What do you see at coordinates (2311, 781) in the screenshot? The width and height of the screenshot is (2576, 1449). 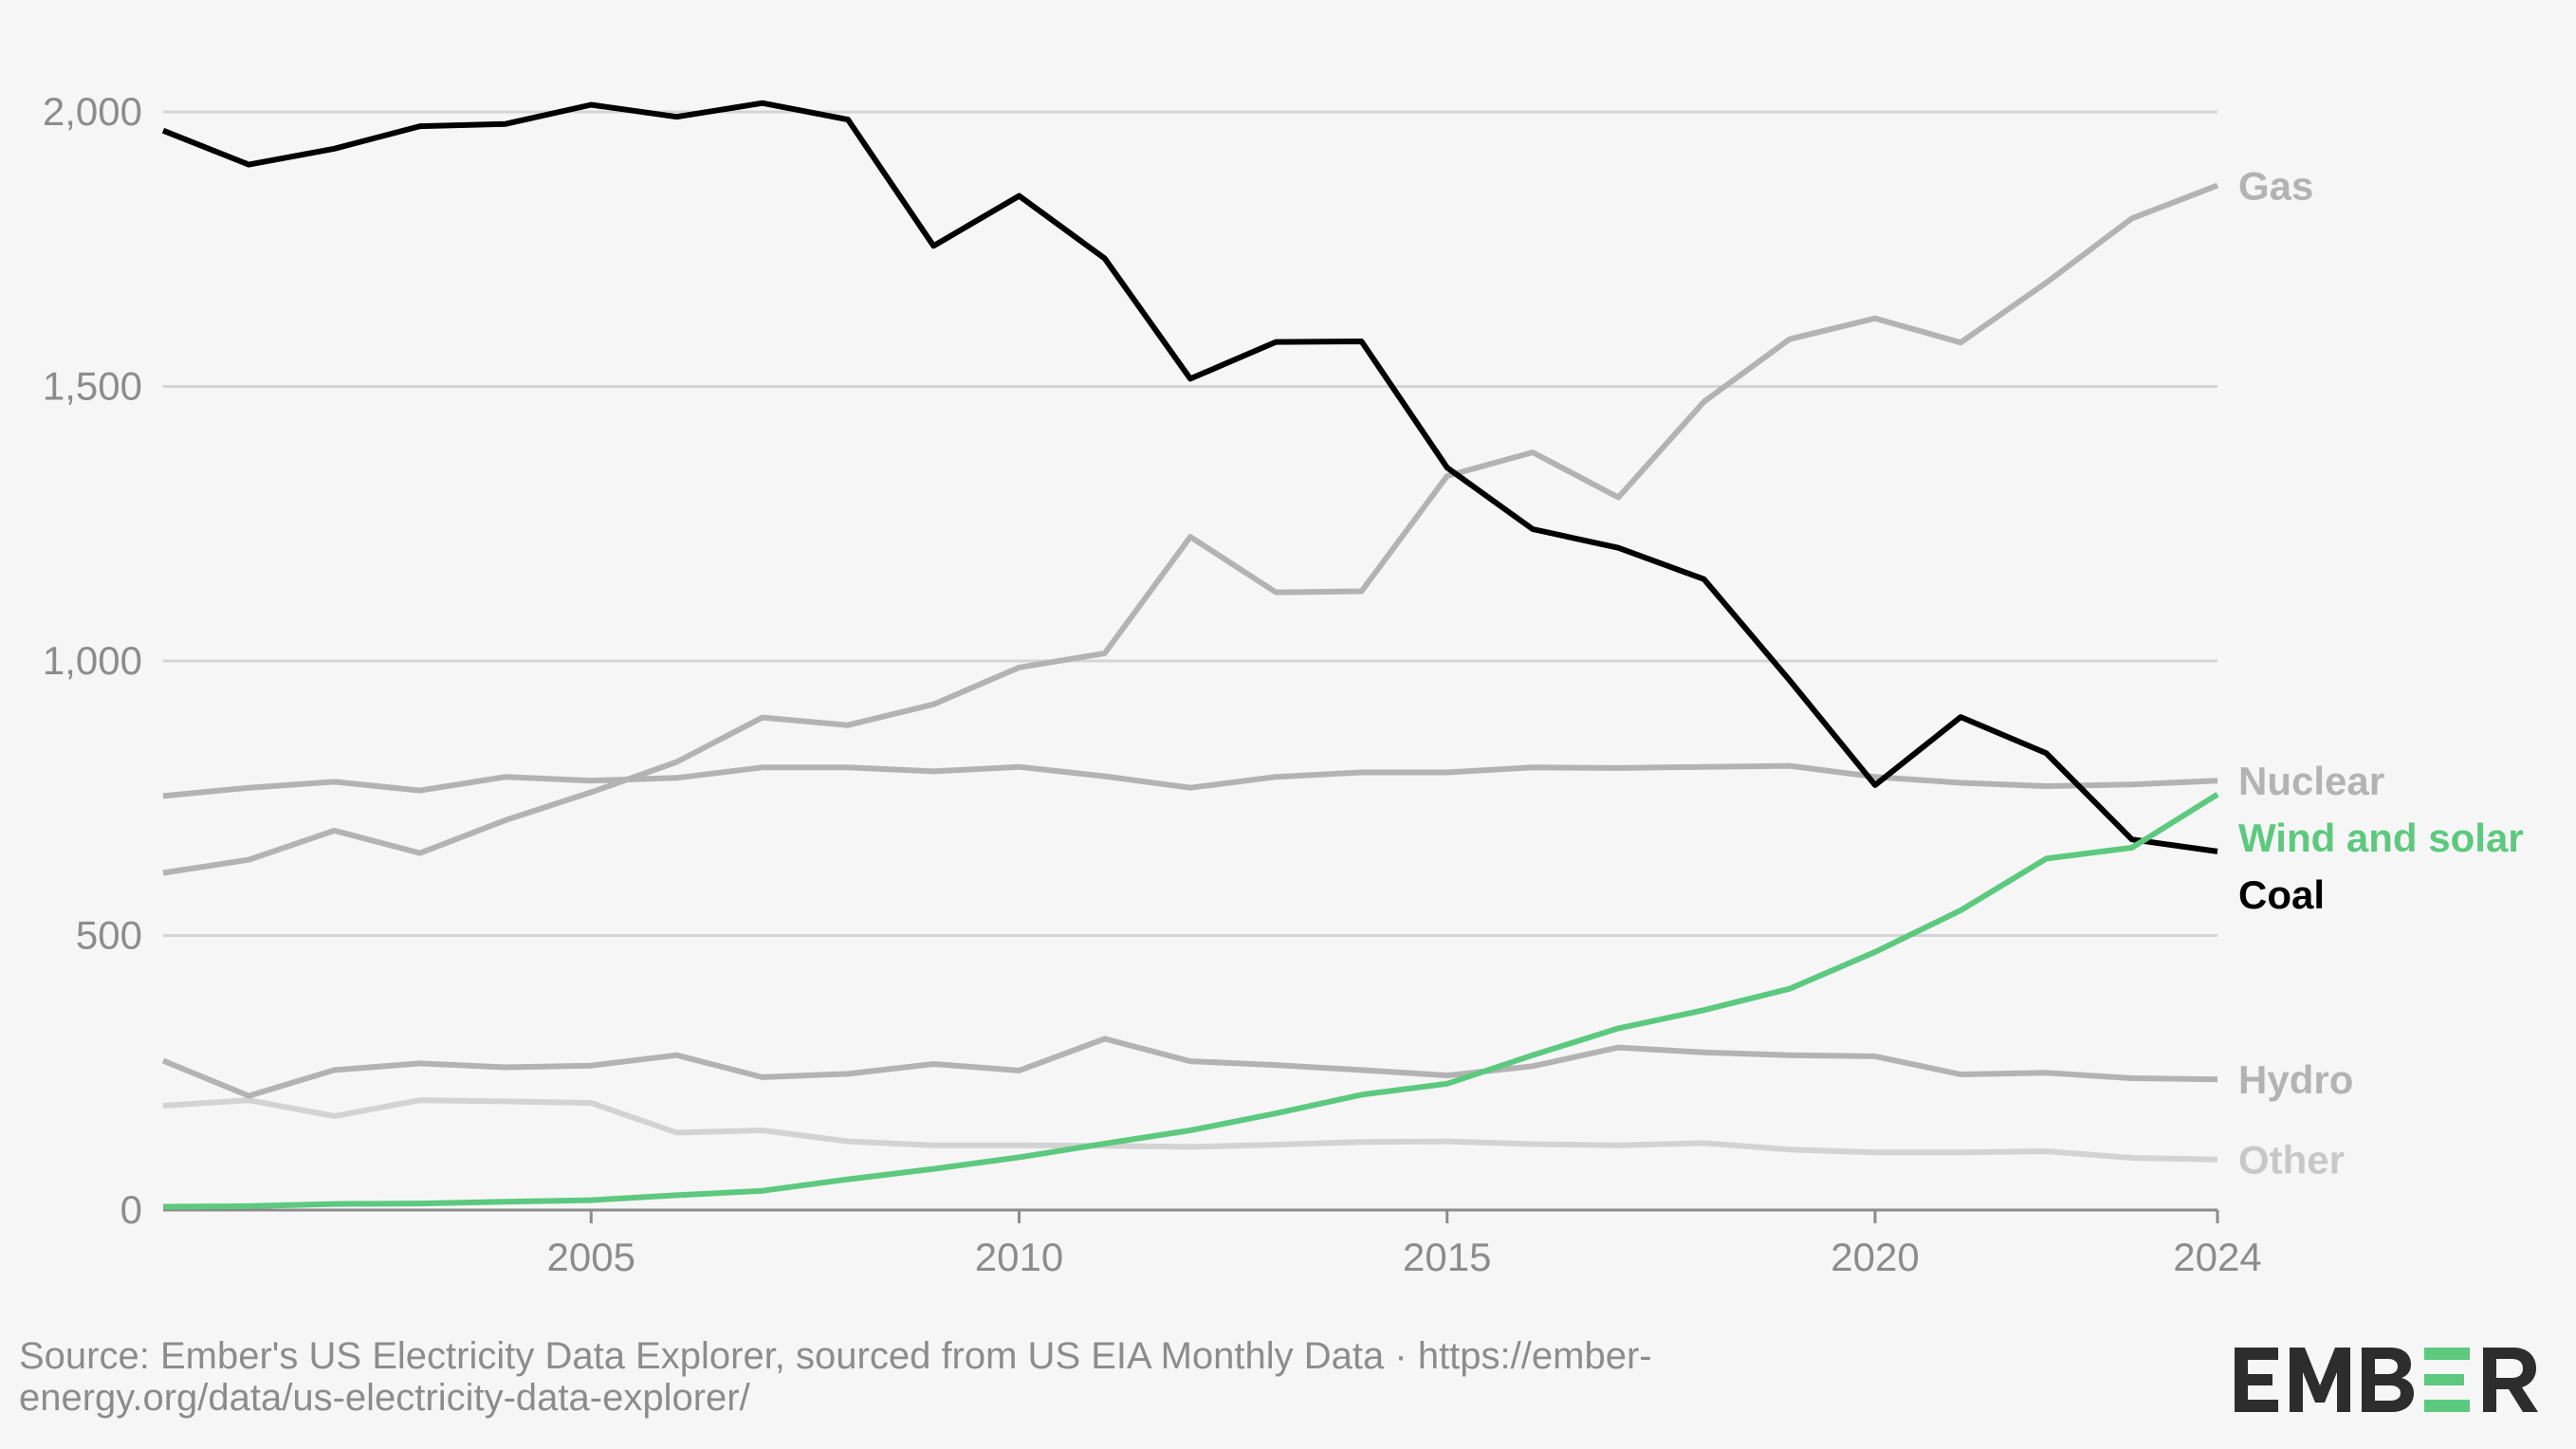 I see `series-label-nuclear: Nuclear` at bounding box center [2311, 781].